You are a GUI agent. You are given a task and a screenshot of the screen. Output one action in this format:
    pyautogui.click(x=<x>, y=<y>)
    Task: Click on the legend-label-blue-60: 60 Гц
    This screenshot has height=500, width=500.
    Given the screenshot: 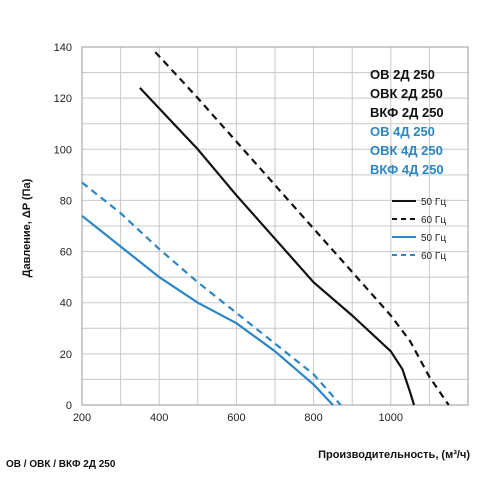 What is the action you would take?
    pyautogui.click(x=433, y=256)
    